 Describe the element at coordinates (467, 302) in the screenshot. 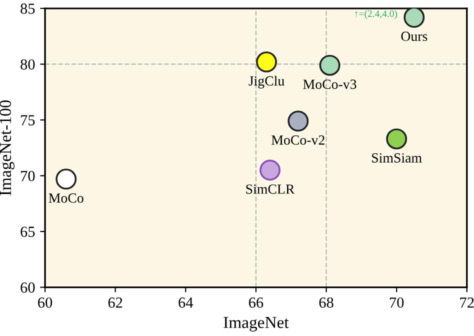

I see `x-tick-label: 72` at that location.